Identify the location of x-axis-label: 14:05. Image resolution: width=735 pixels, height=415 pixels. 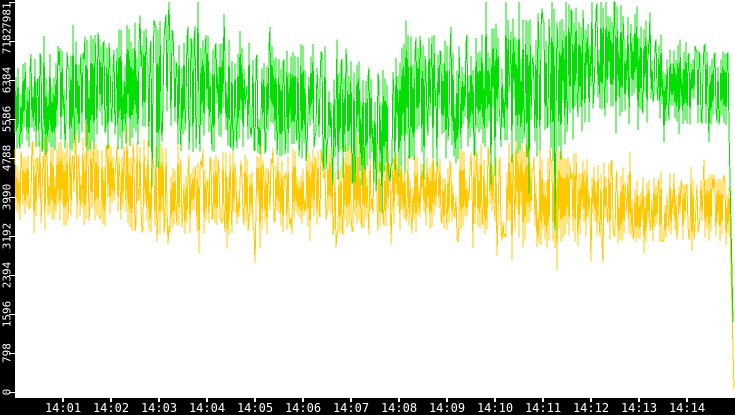
(255, 408).